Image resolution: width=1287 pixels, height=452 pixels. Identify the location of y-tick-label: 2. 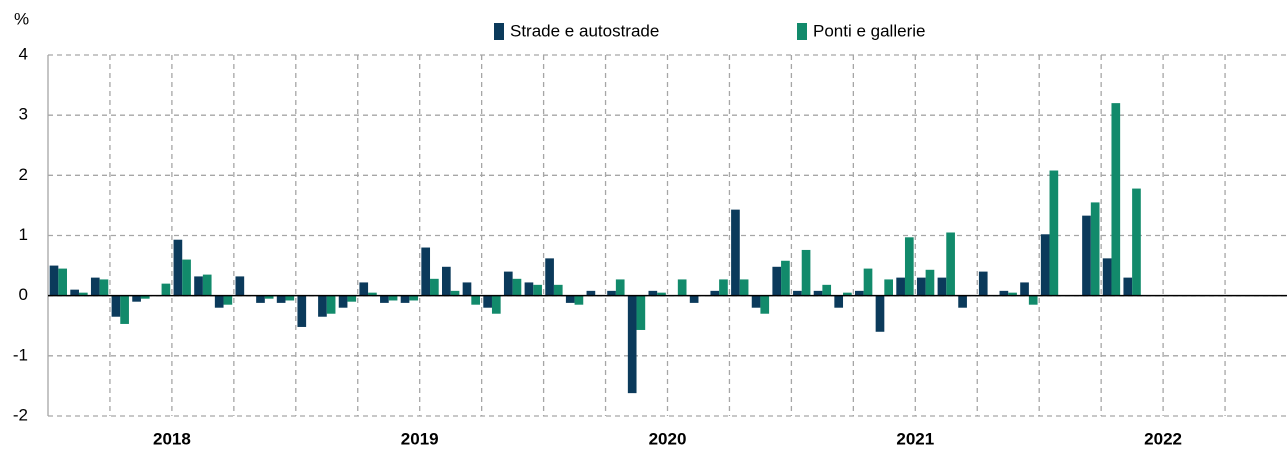
(23, 174).